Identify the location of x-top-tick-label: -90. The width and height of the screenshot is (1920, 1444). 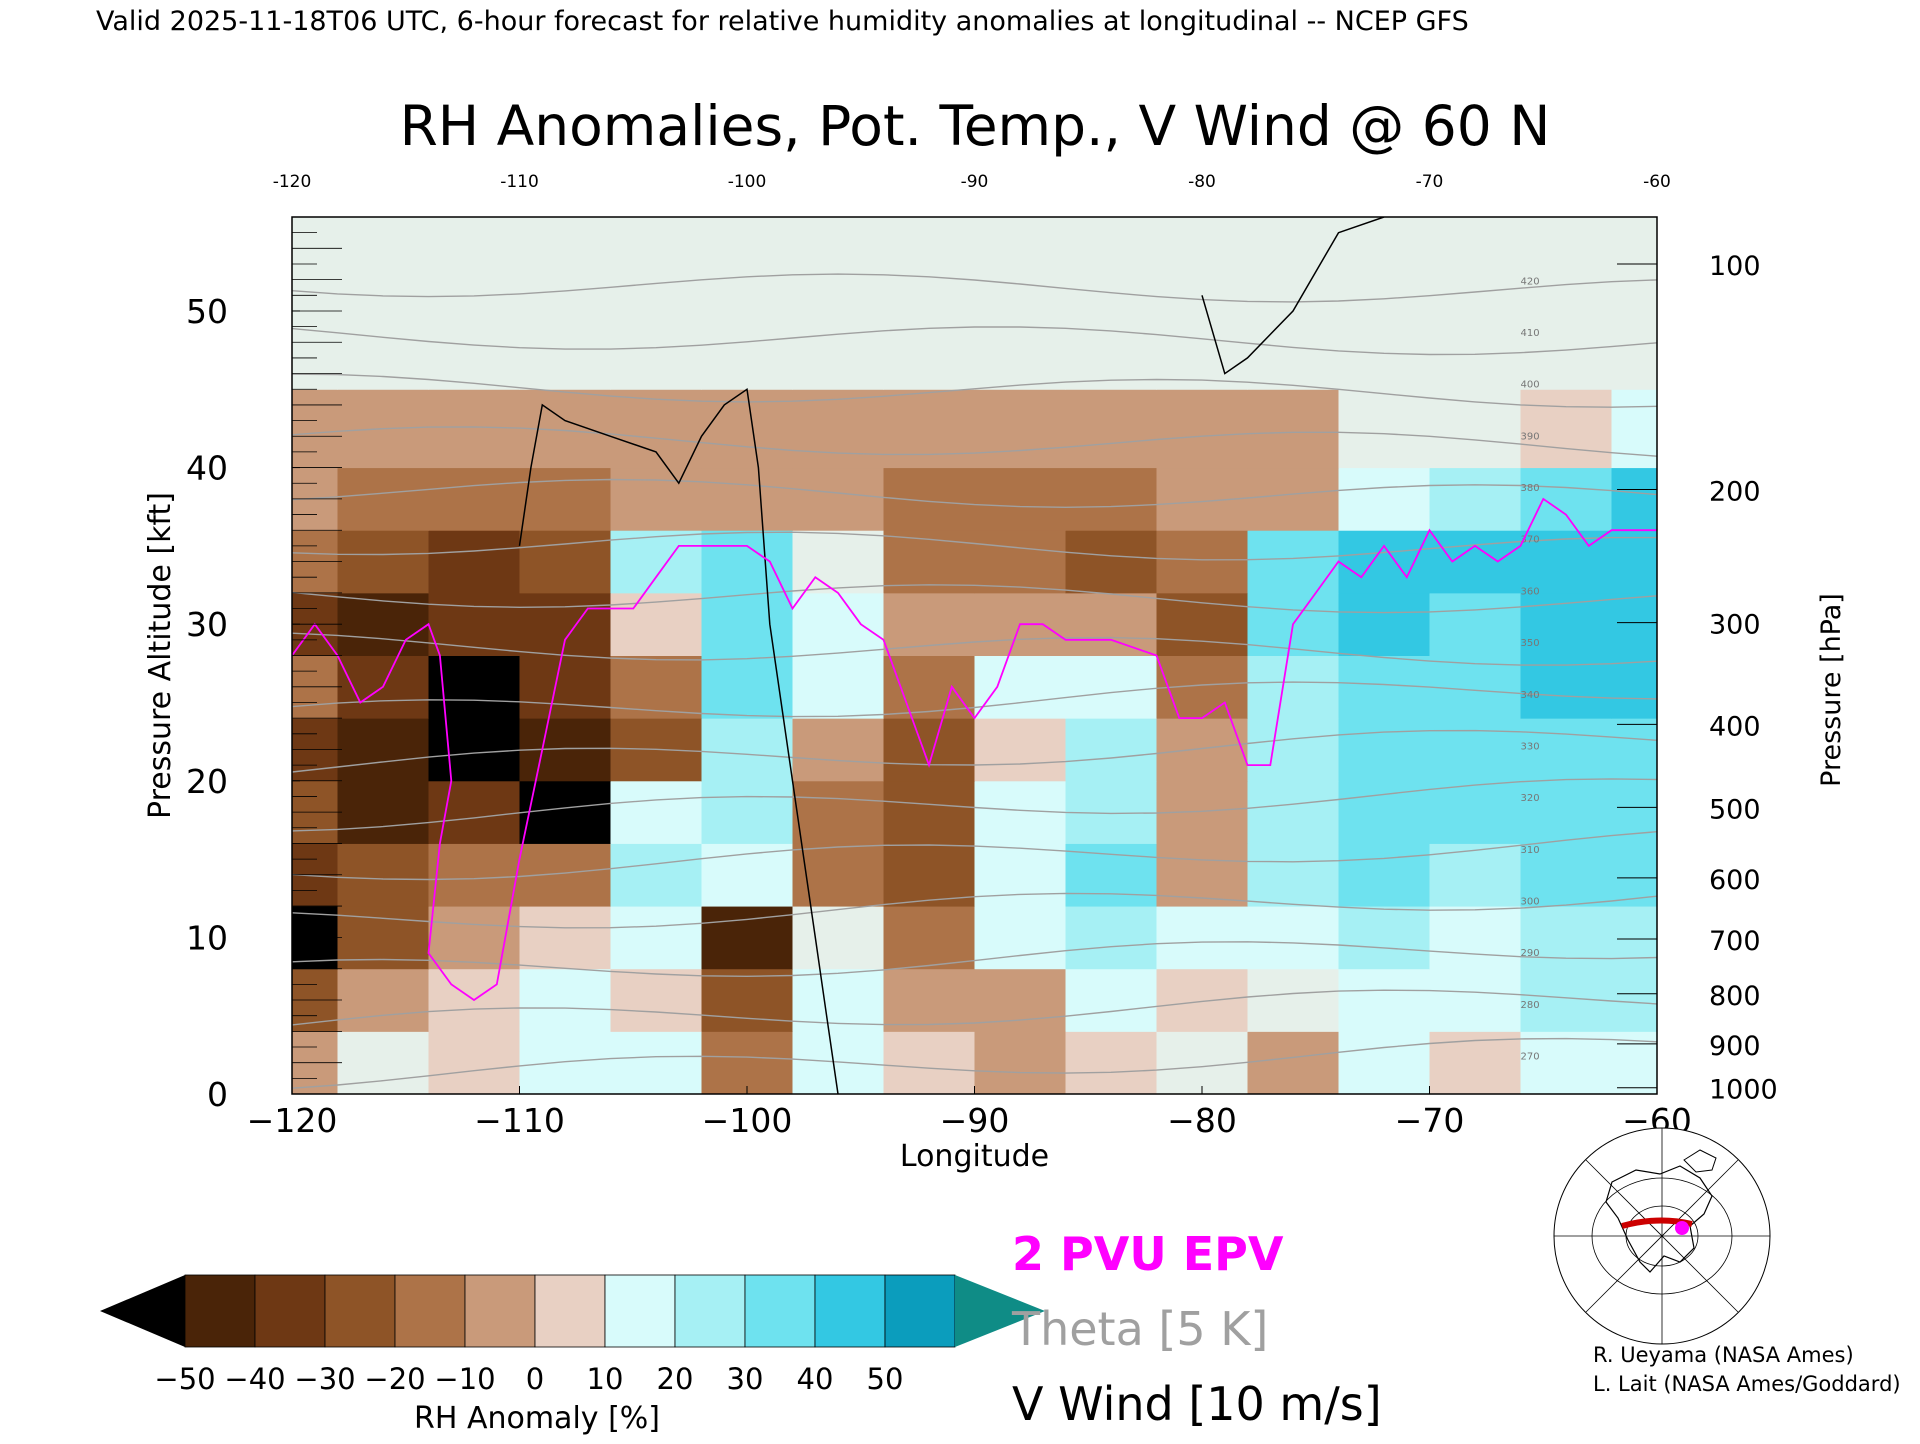
(975, 182).